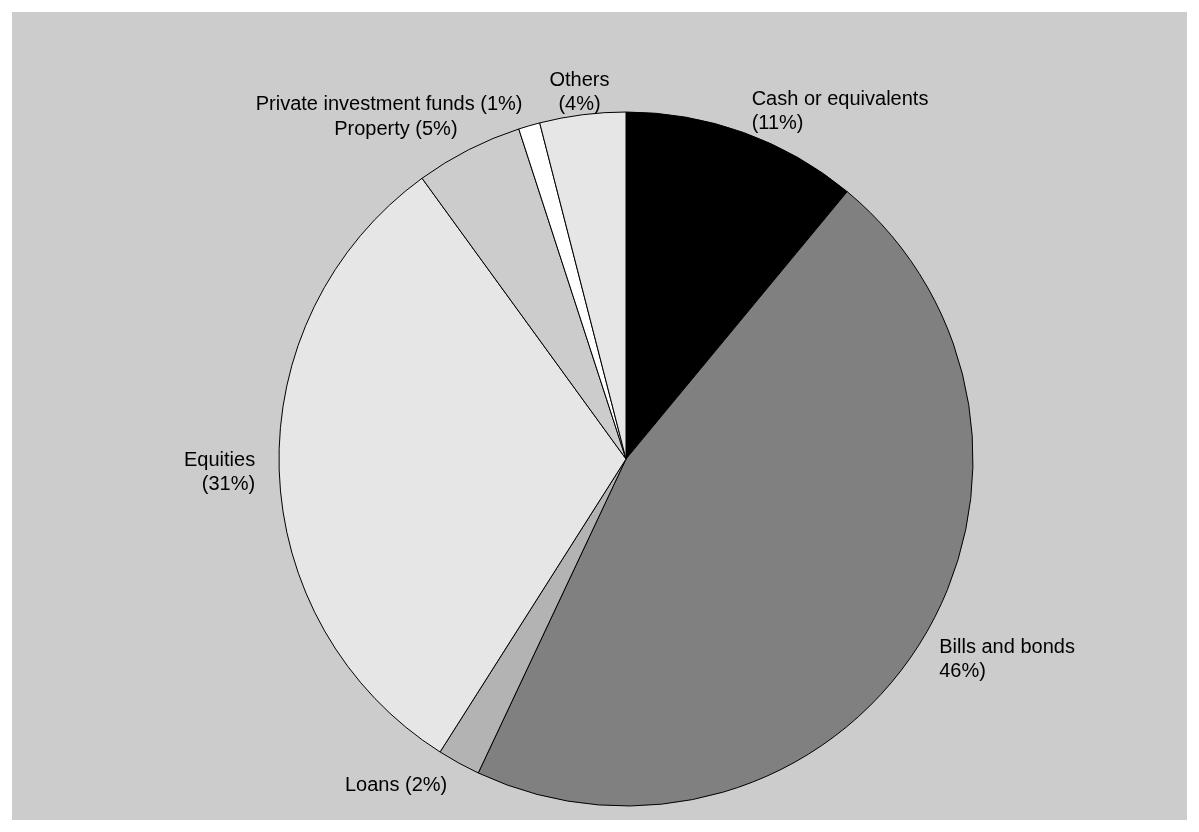  Describe the element at coordinates (220, 470) in the screenshot. I see `slice-label: Equities (31%)` at that location.